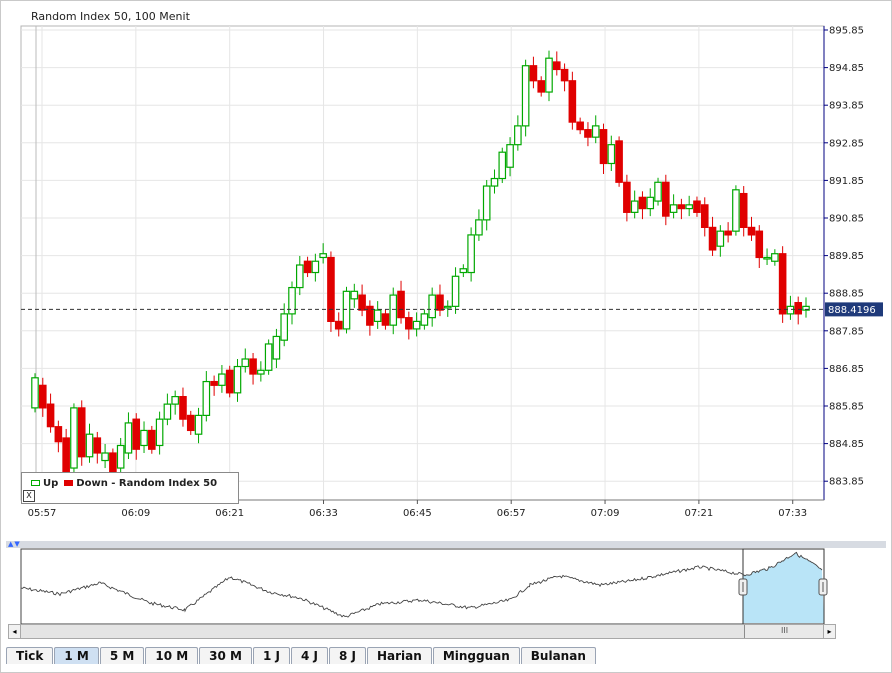 Image resolution: width=892 pixels, height=673 pixels. What do you see at coordinates (29, 496) in the screenshot?
I see `legend-close-button: X` at bounding box center [29, 496].